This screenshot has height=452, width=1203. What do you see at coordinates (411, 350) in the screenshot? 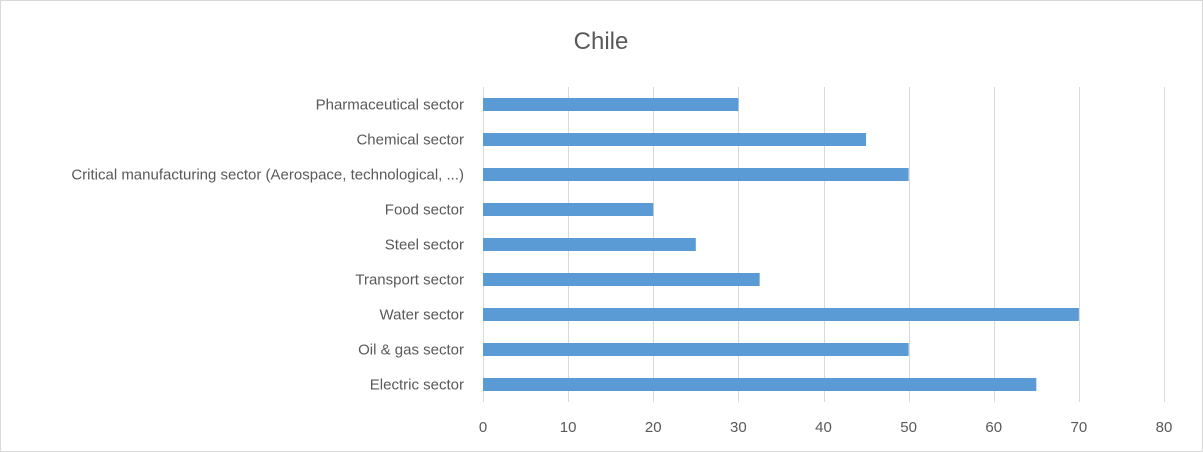
I see `category-label: Oil & gas sector` at bounding box center [411, 350].